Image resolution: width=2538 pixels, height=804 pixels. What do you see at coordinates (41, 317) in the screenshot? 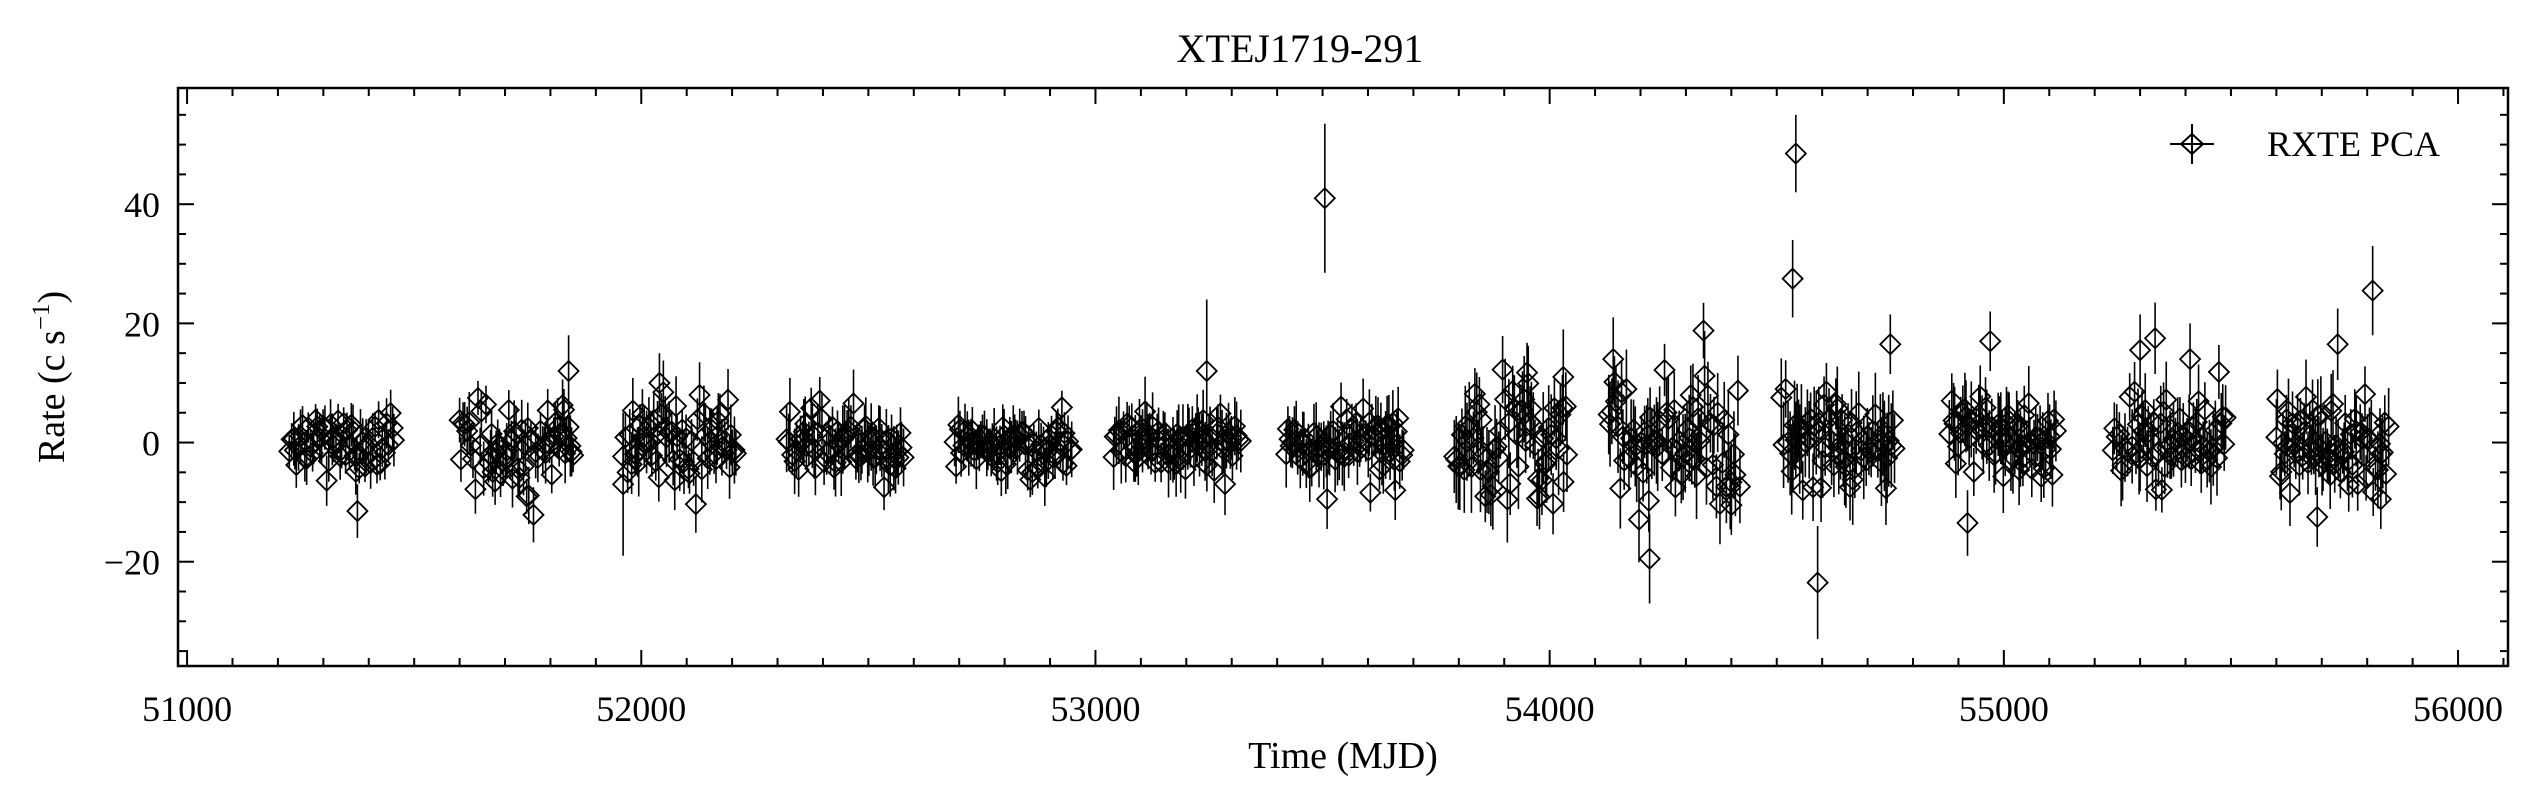
I see `y-axis-label-exponent: −1` at bounding box center [41, 317].